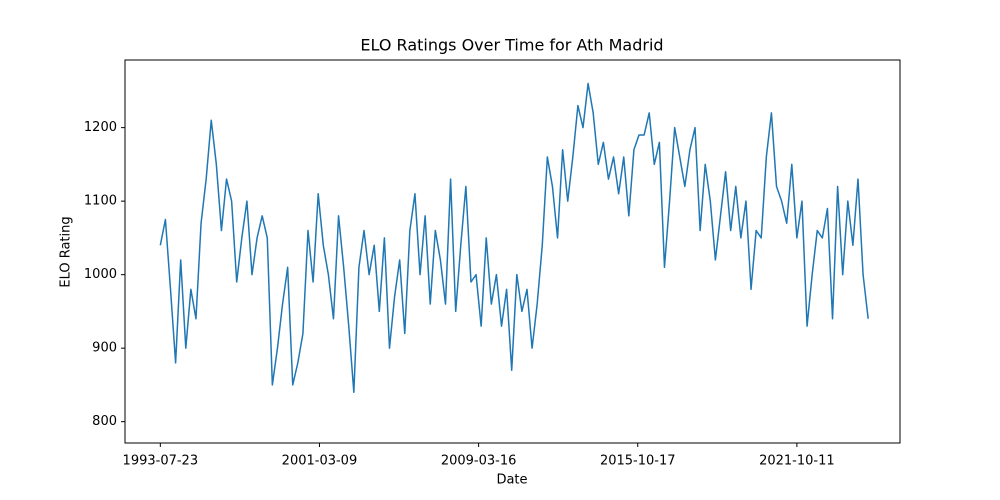  Describe the element at coordinates (638, 461) in the screenshot. I see `x-tick-label: 2015-10-17` at that location.